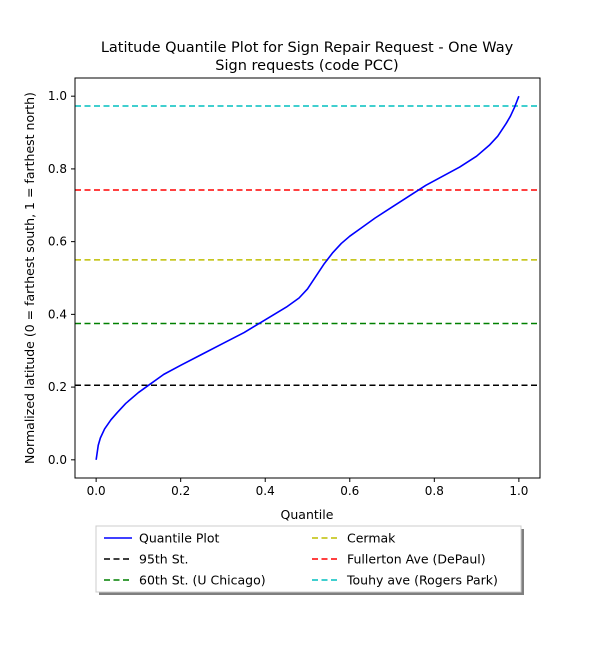 This screenshot has height=654, width=600. What do you see at coordinates (416, 559) in the screenshot?
I see `legend-label: Fullerton Ave (DePaul)` at bounding box center [416, 559].